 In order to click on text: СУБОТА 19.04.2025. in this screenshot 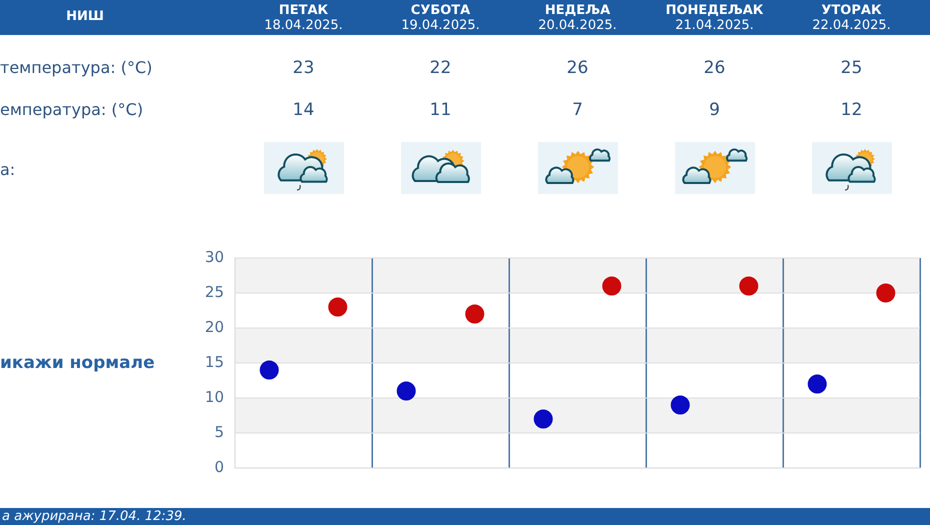, I will do `click(440, 18)`.